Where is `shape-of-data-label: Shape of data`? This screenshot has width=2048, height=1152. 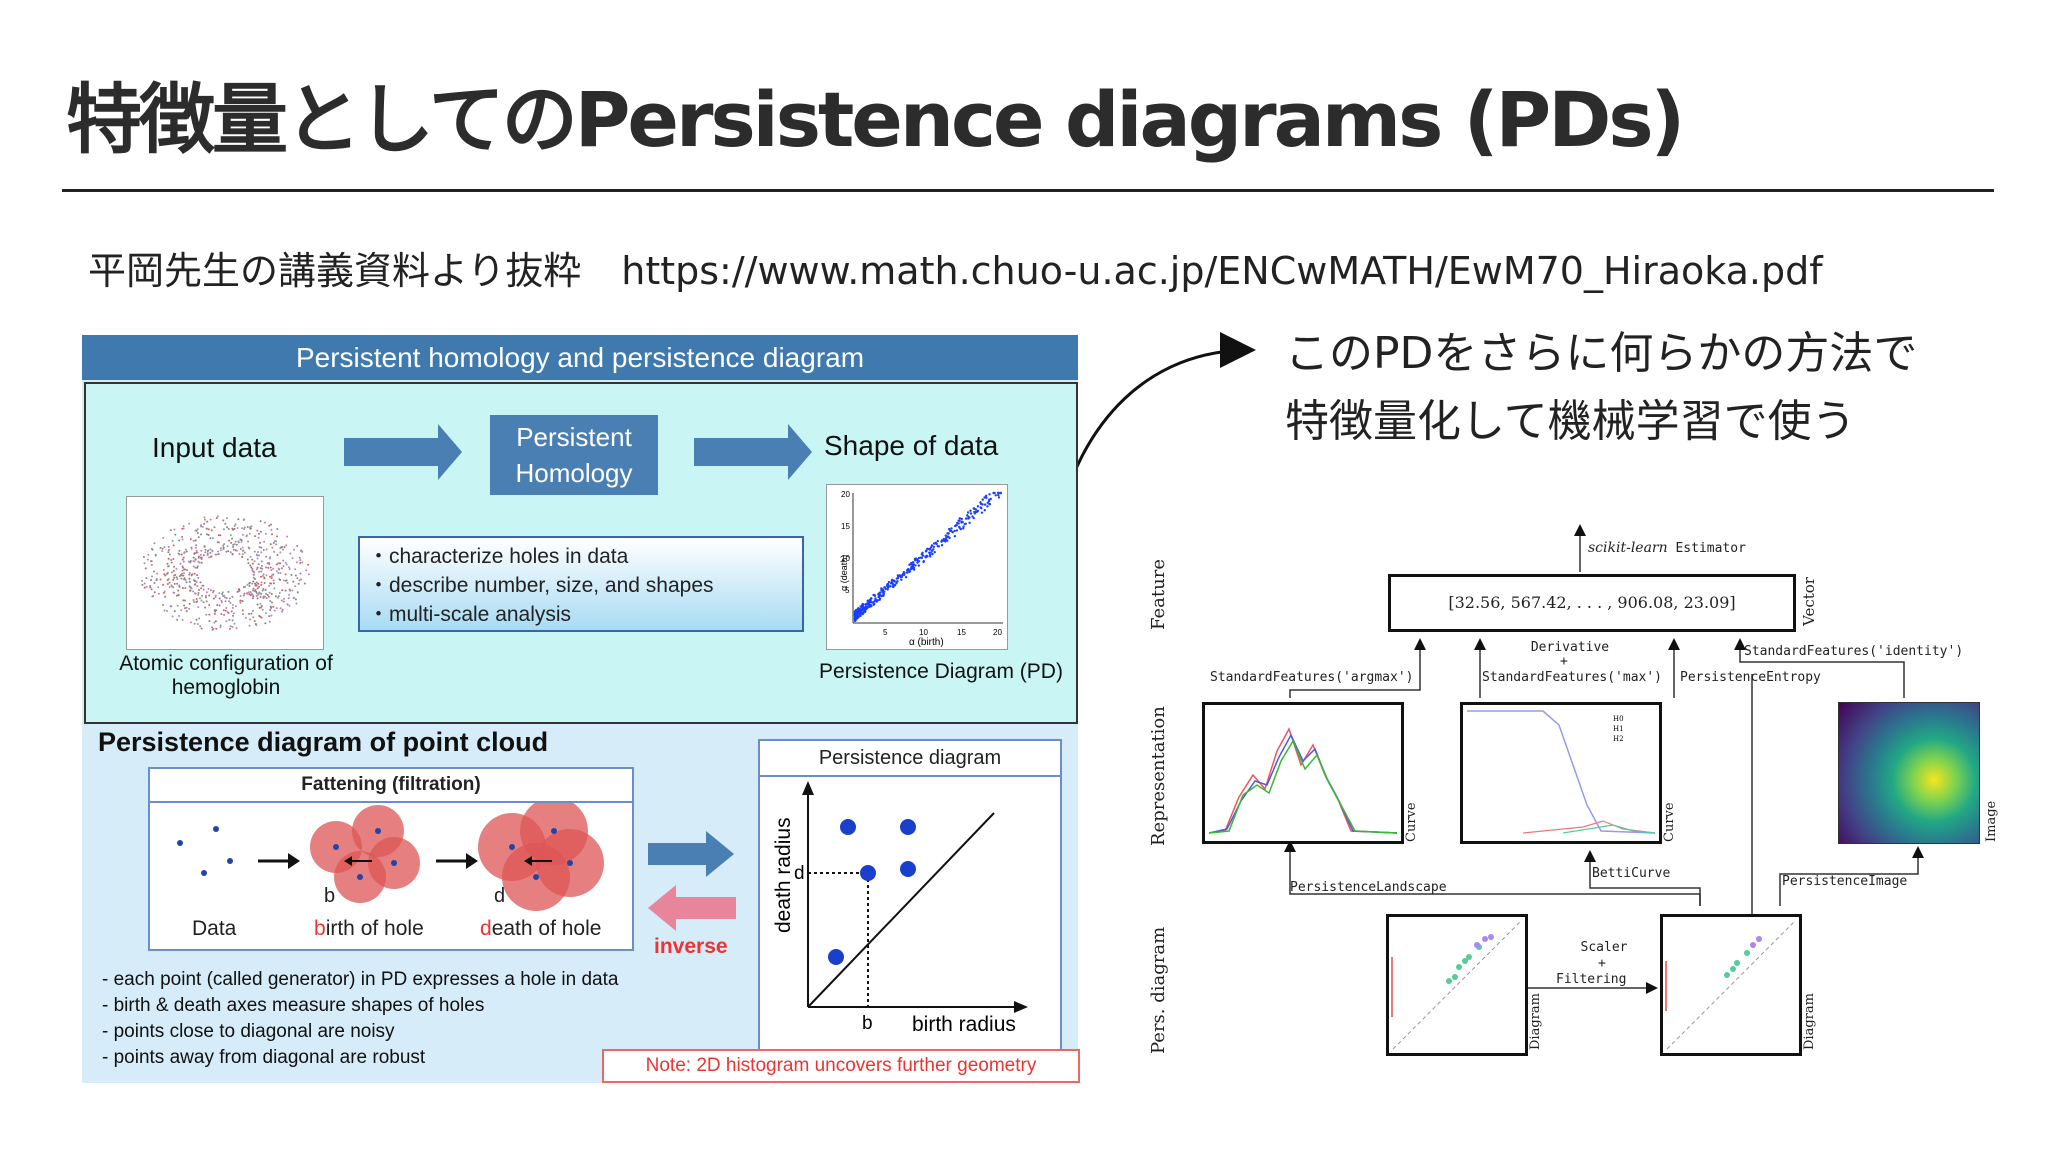 shape-of-data-label: Shape of data is located at coordinates (911, 445).